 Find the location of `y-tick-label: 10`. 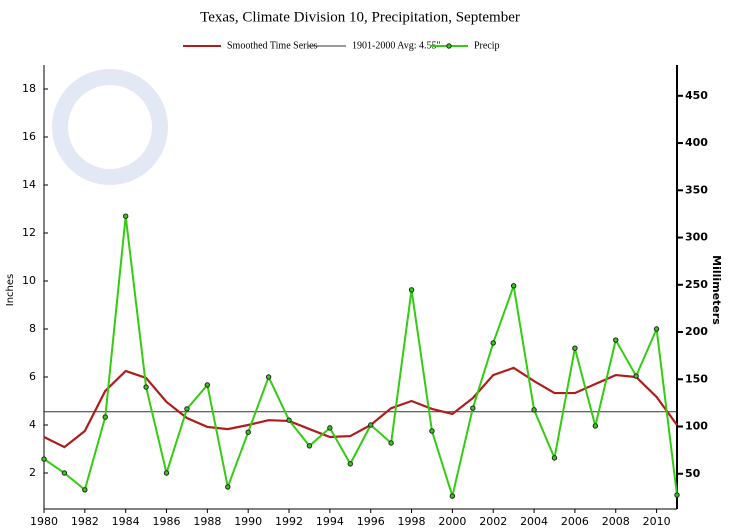

y-tick-label: 10 is located at coordinates (29, 280).